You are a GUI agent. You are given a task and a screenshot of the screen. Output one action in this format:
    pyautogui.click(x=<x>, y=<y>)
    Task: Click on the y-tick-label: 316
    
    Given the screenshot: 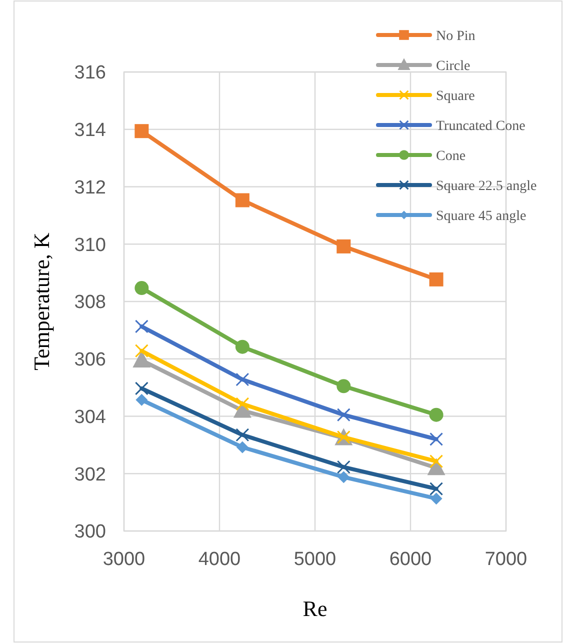 What is the action you would take?
    pyautogui.click(x=90, y=73)
    